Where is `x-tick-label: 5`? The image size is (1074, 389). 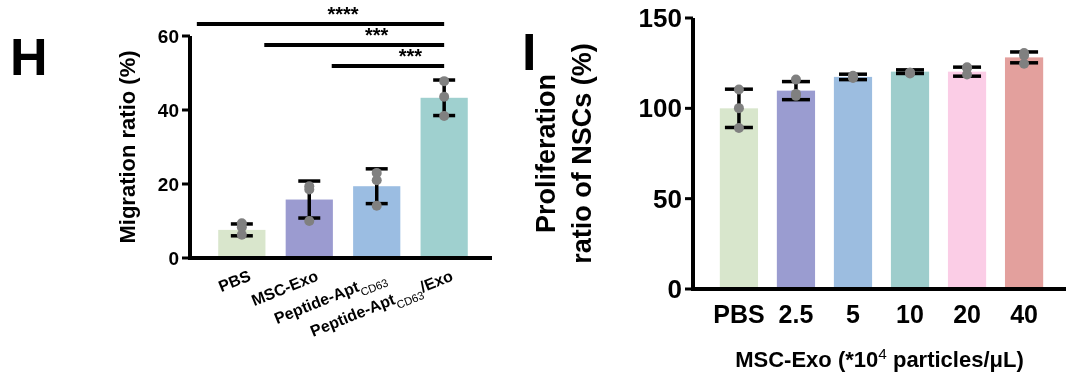 x-tick-label: 5 is located at coordinates (853, 314).